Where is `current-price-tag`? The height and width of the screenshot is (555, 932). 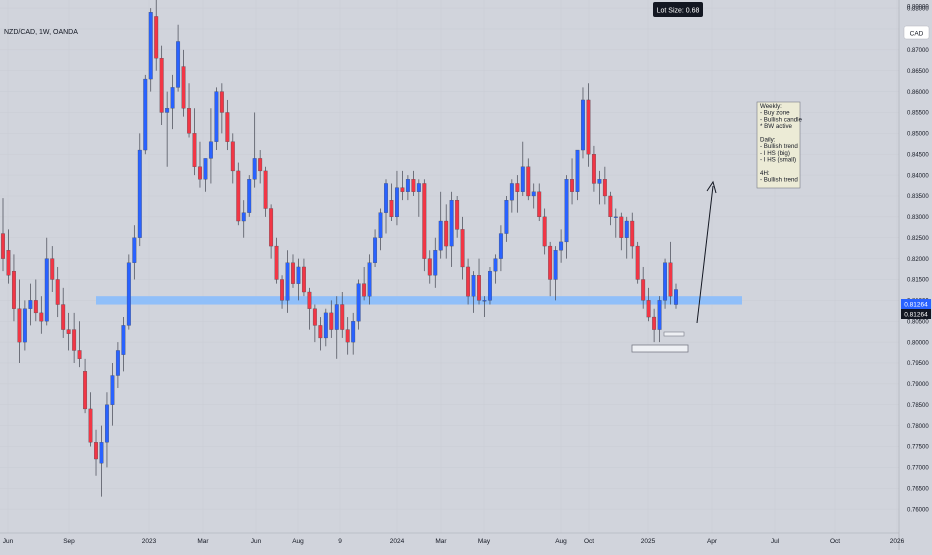
current-price-tag is located at coordinates (916, 304).